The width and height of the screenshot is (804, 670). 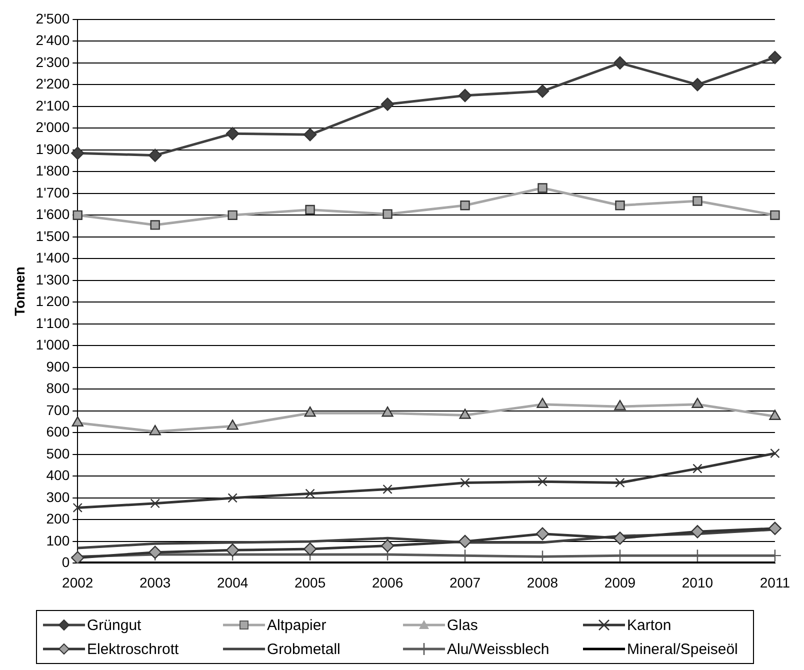 I want to click on y-tick-label: 2'300, so click(x=53, y=62).